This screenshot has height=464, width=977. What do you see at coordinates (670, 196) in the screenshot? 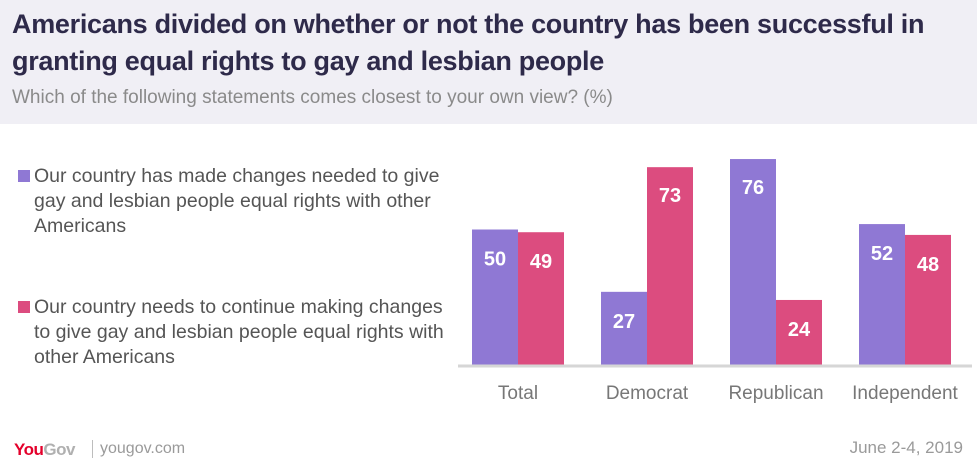
I see `data-label-democrat-series-1: 73` at bounding box center [670, 196].